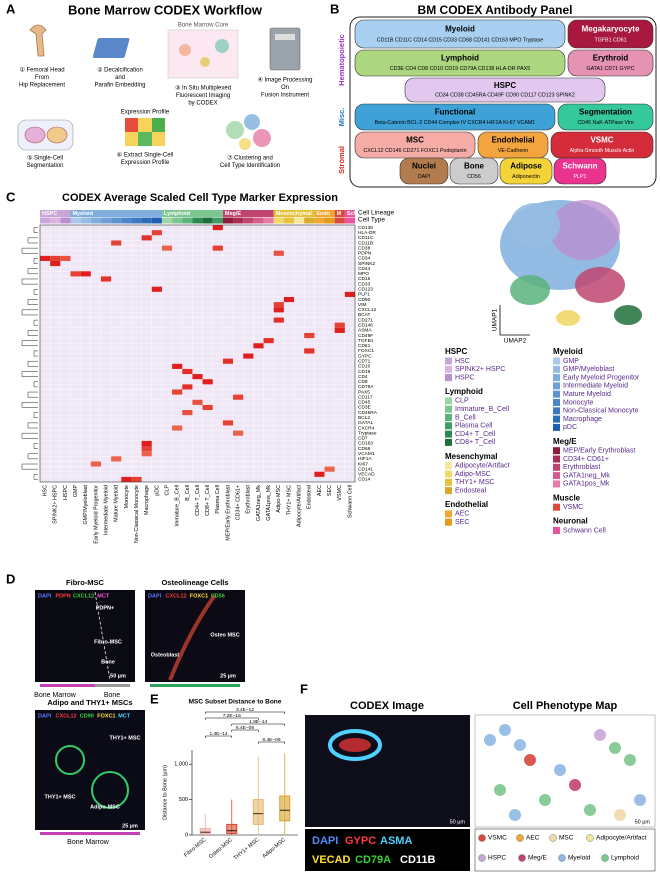  Describe the element at coordinates (45, 158) in the screenshot. I see `step-label: ⑤ Single-Cell` at that location.